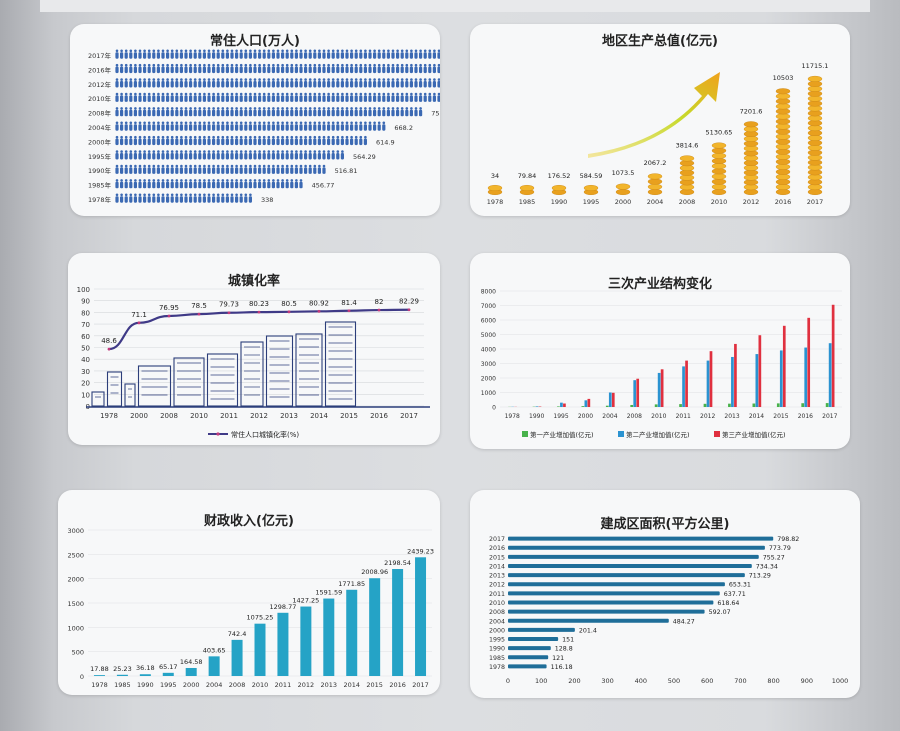  Describe the element at coordinates (815, 66) in the screenshot. I see `value-label: 11715.1` at that location.